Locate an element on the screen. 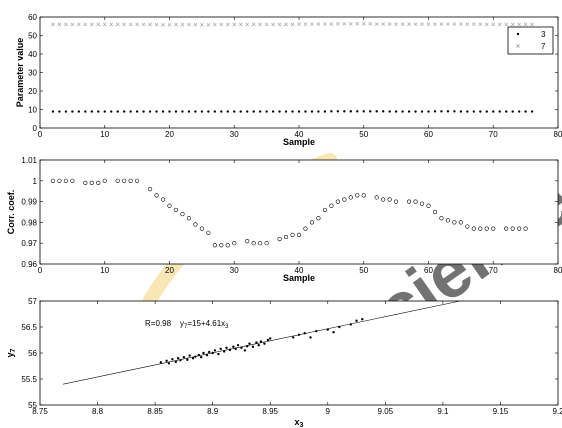 The width and height of the screenshot is (562, 428). y-tick-label: 56 is located at coordinates (32, 353).